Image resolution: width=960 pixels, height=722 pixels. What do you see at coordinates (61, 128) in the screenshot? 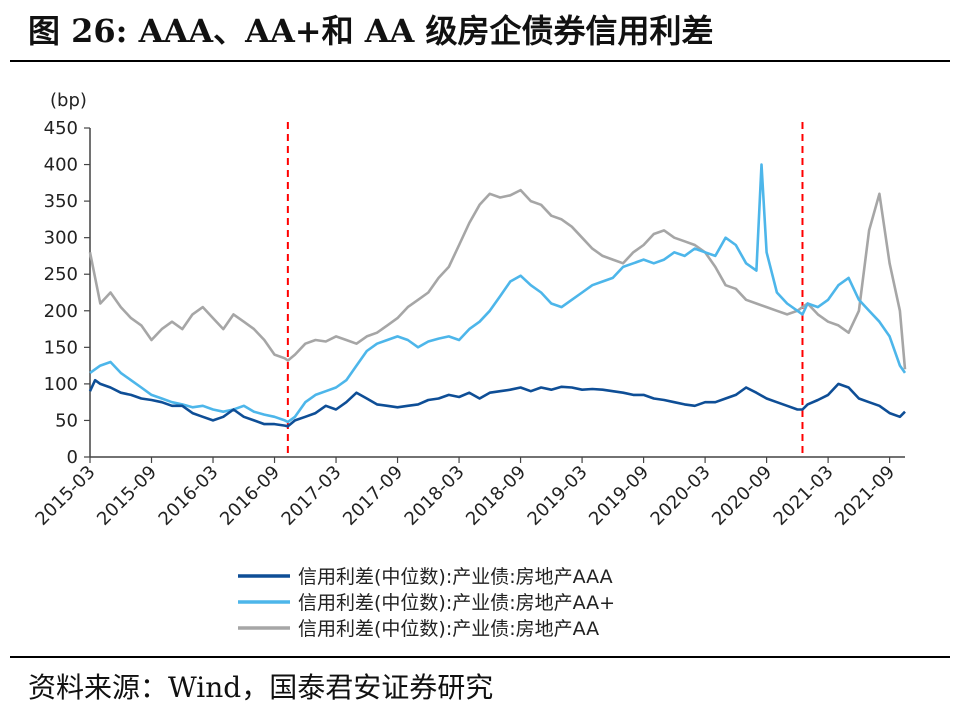
I see `y-tick-label: 450` at bounding box center [61, 128].